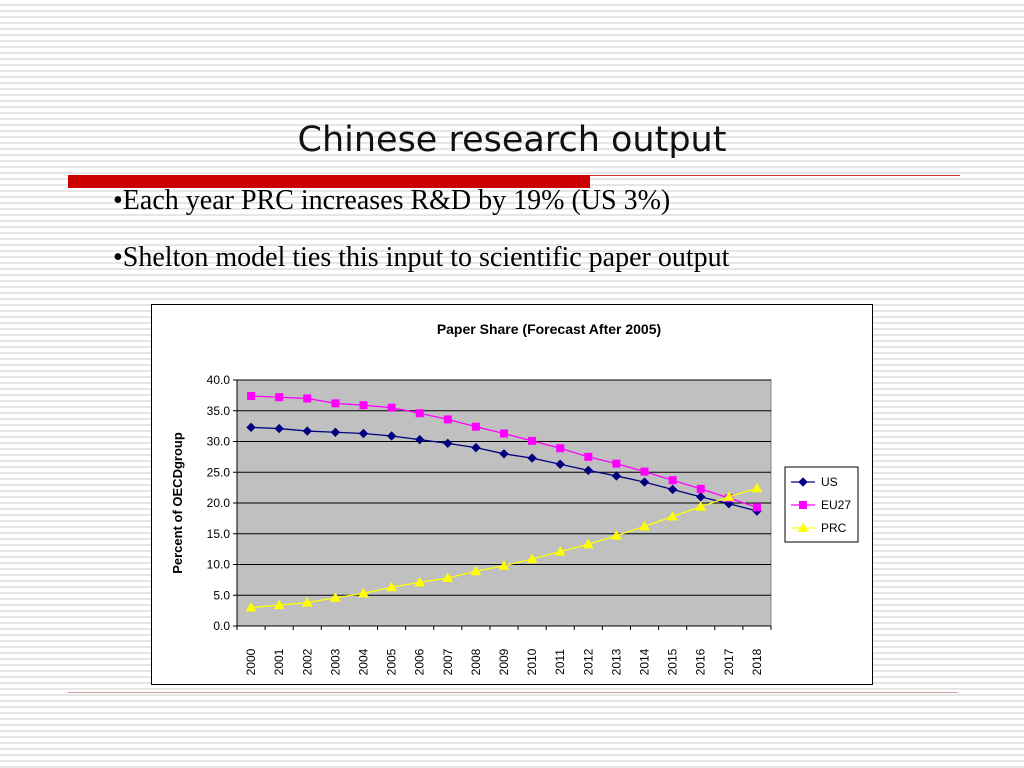  What do you see at coordinates (549, 329) in the screenshot?
I see `chart-title: Paper Share (Forecast After 2005)` at bounding box center [549, 329].